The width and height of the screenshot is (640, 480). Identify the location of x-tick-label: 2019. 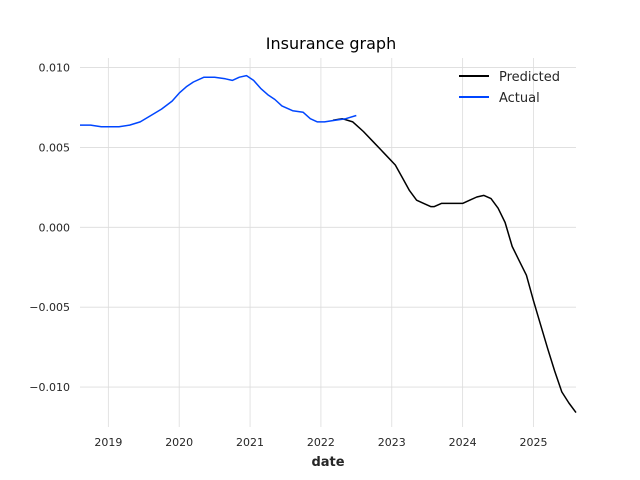
(108, 442).